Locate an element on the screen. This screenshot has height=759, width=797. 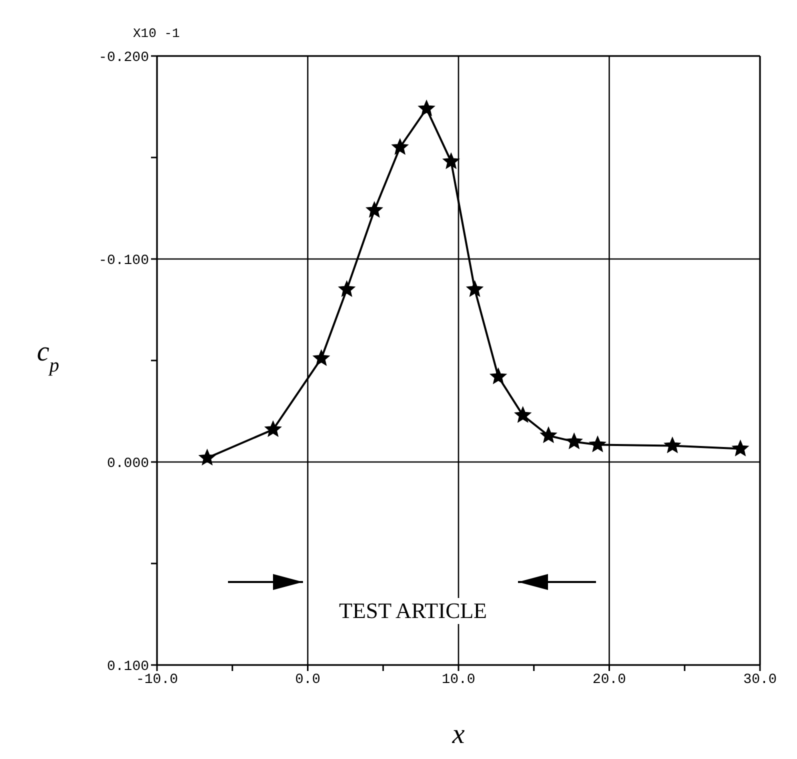
x-tick-label: 30.0 is located at coordinates (760, 680).